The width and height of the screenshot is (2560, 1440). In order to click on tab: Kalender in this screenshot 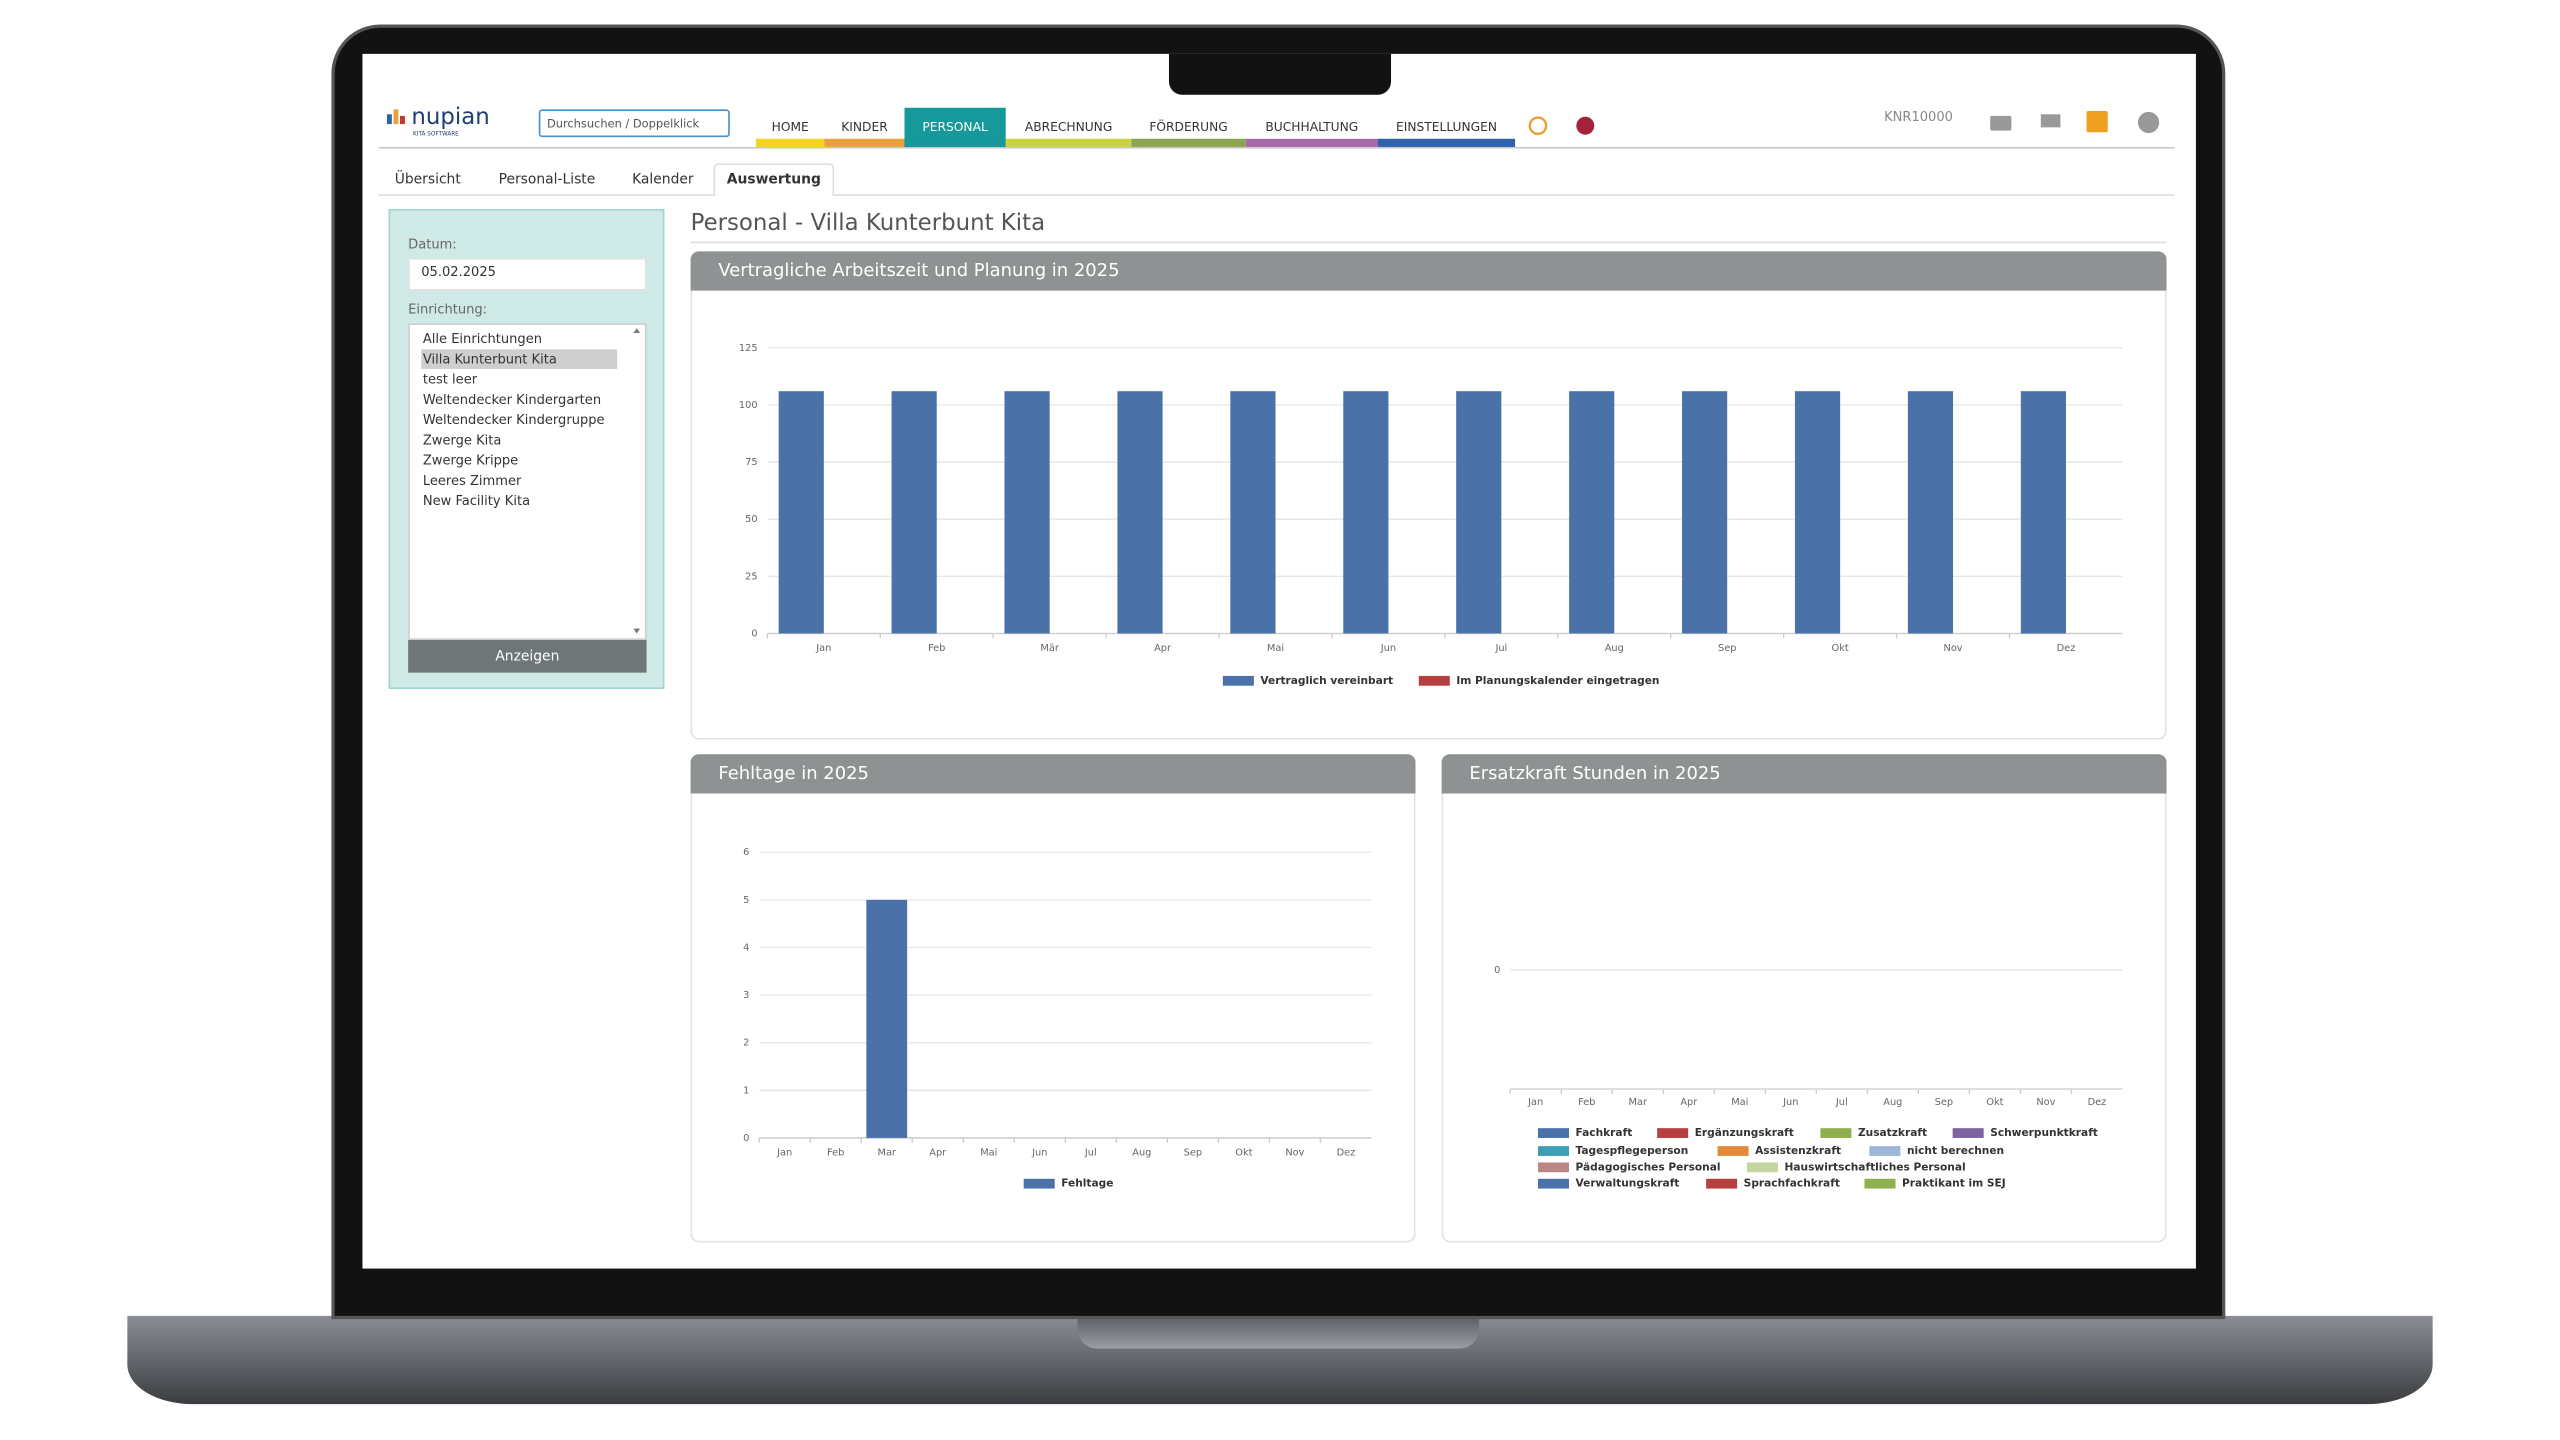, I will do `click(663, 180)`.